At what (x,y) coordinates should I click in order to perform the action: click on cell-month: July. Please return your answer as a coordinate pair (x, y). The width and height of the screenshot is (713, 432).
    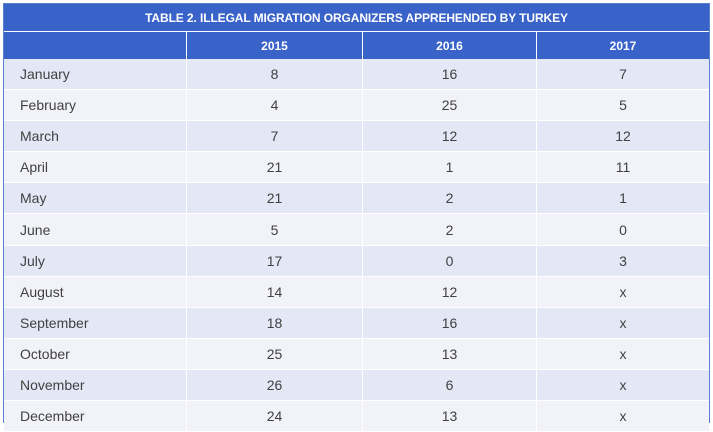
    Looking at the image, I should click on (32, 260).